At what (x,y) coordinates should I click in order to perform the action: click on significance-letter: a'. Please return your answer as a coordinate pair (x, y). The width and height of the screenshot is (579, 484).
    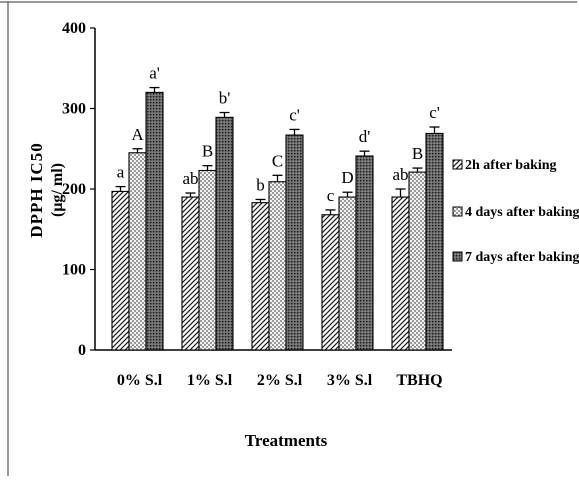
    Looking at the image, I should click on (154, 73).